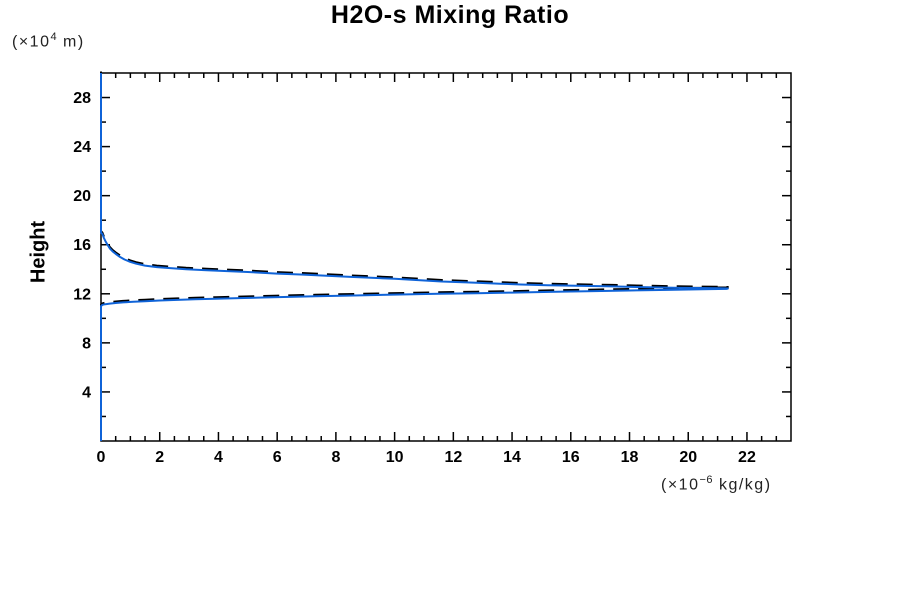 This screenshot has height=600, width=900. What do you see at coordinates (218, 457) in the screenshot?
I see `x-tick-label: 4` at bounding box center [218, 457].